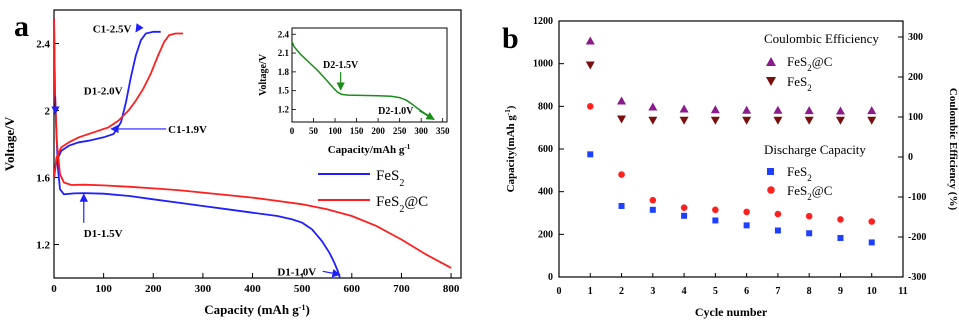 The height and width of the screenshot is (320, 959). I want to click on y-tick-label: 600, so click(545, 149).